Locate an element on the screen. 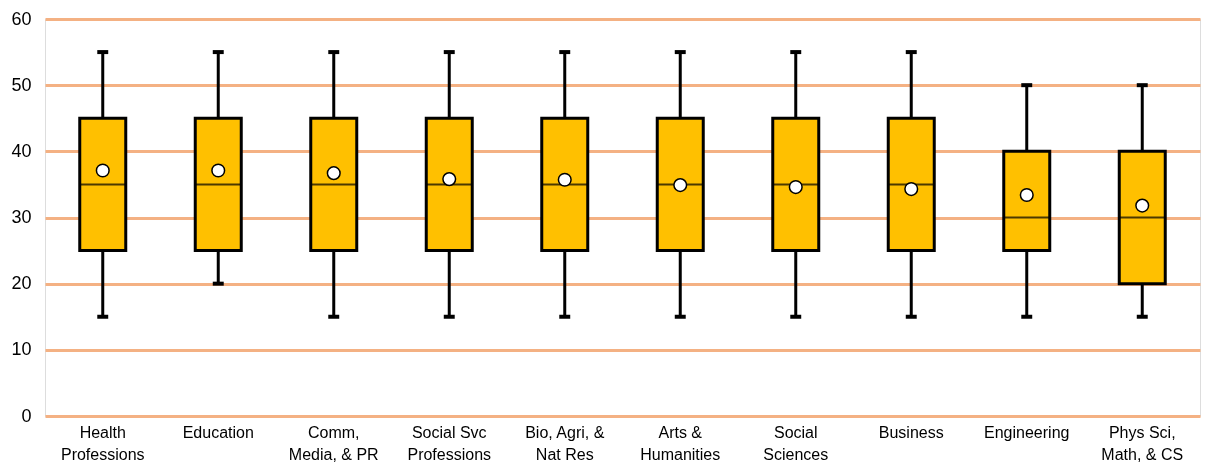  y-tick-label: 40 is located at coordinates (21, 150).